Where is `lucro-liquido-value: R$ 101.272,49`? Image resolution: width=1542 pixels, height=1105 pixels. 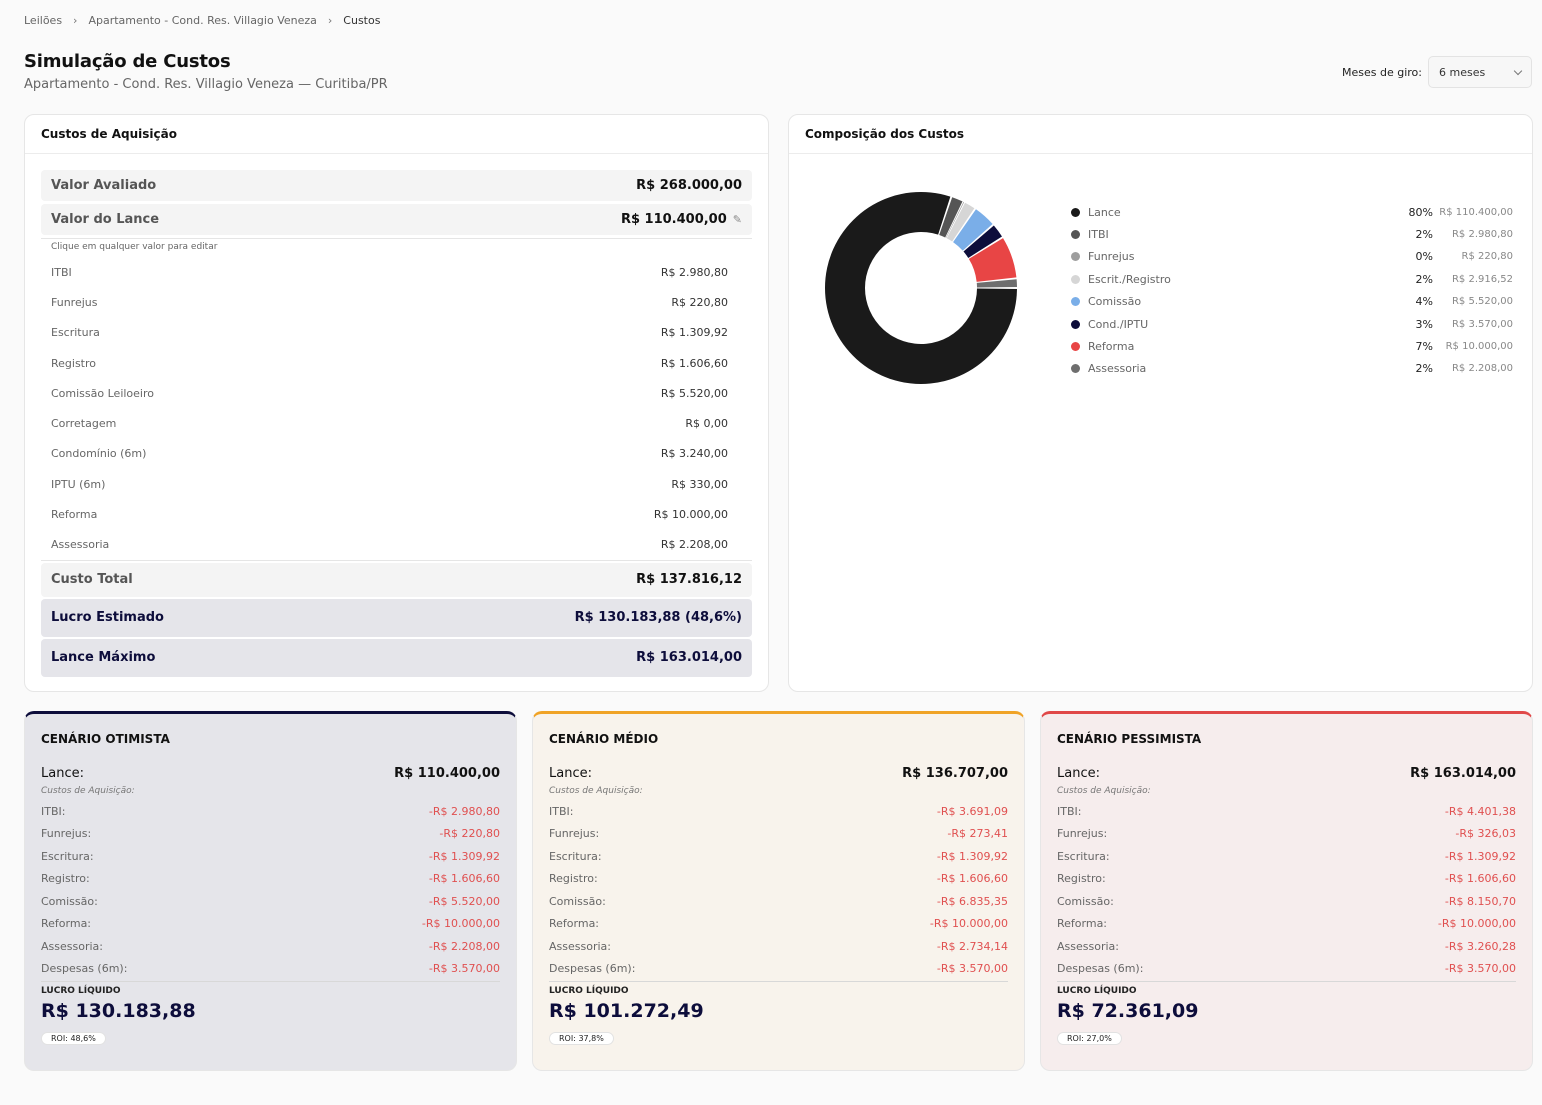 lucro-liquido-value: R$ 101.272,49 is located at coordinates (626, 1011).